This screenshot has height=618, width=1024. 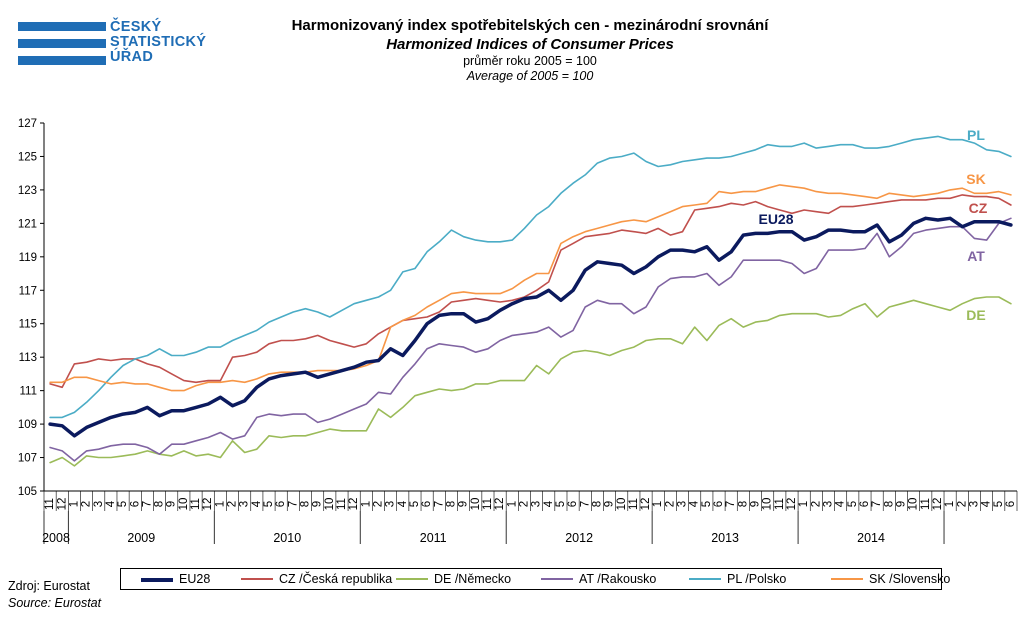 I want to click on legend-label: PL /Polsko, so click(x=757, y=579).